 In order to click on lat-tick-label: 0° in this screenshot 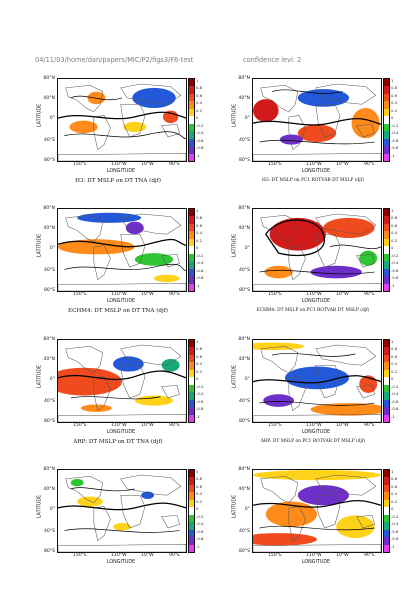, I will do `click(247, 379)`.